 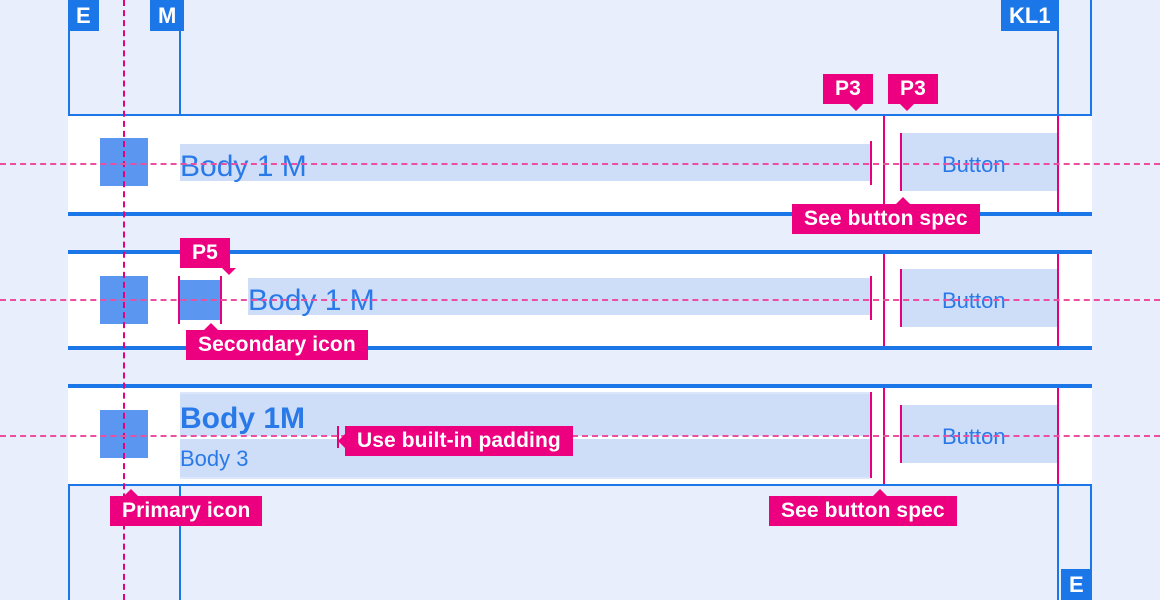 I want to click on annotation-use-builtin-padding: Use built-in padding, so click(x=455, y=441).